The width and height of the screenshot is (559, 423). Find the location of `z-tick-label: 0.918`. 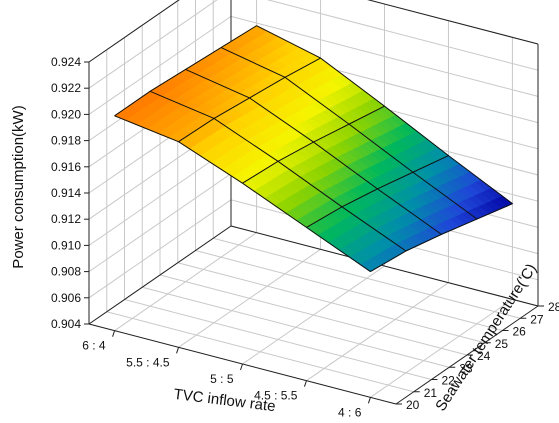

z-tick-label: 0.918 is located at coordinates (66, 141).